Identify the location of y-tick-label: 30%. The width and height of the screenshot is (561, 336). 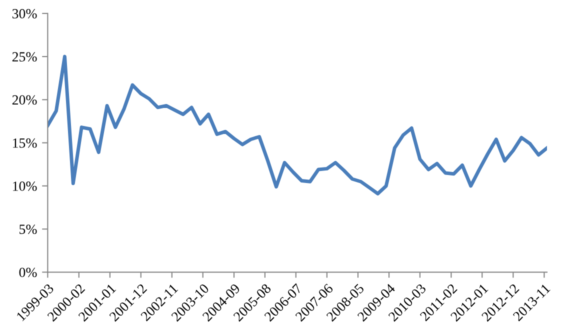
(24, 13).